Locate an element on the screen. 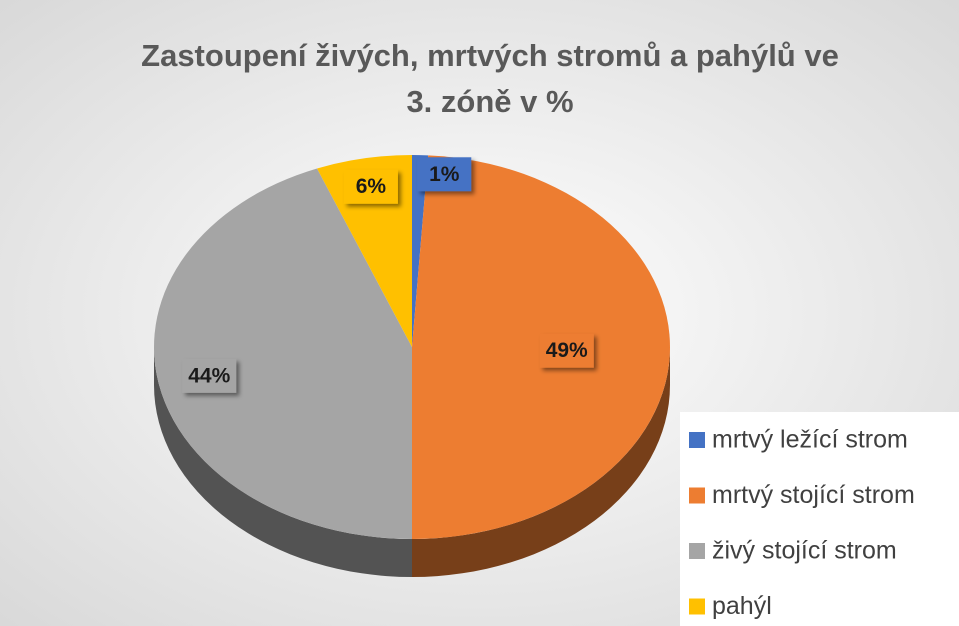 Image resolution: width=959 pixels, height=626 pixels. data-label: 6% is located at coordinates (371, 186).